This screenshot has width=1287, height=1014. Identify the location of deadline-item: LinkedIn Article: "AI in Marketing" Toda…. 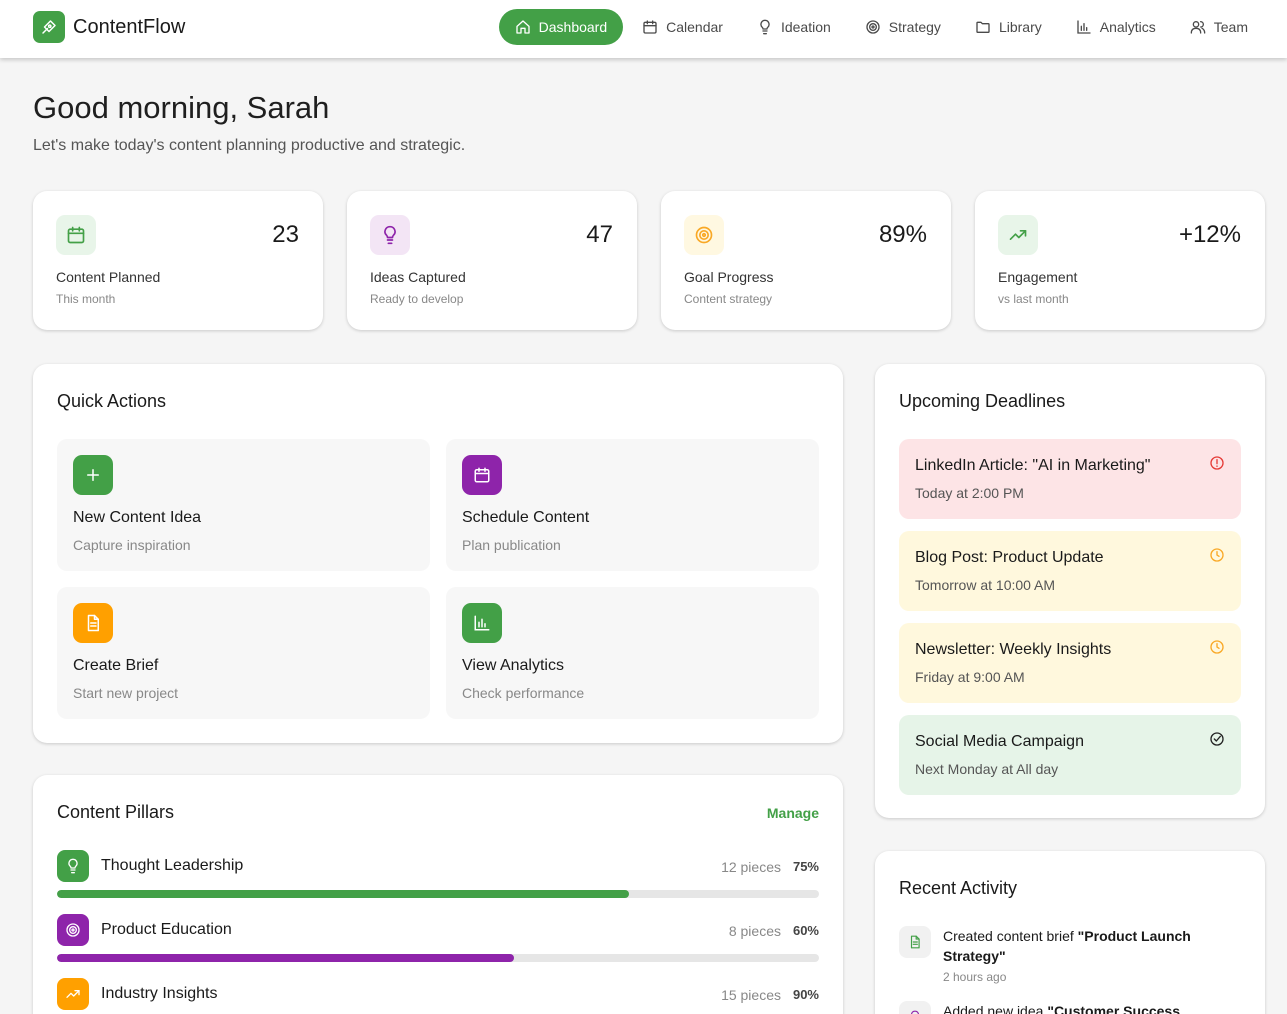
(1070, 479).